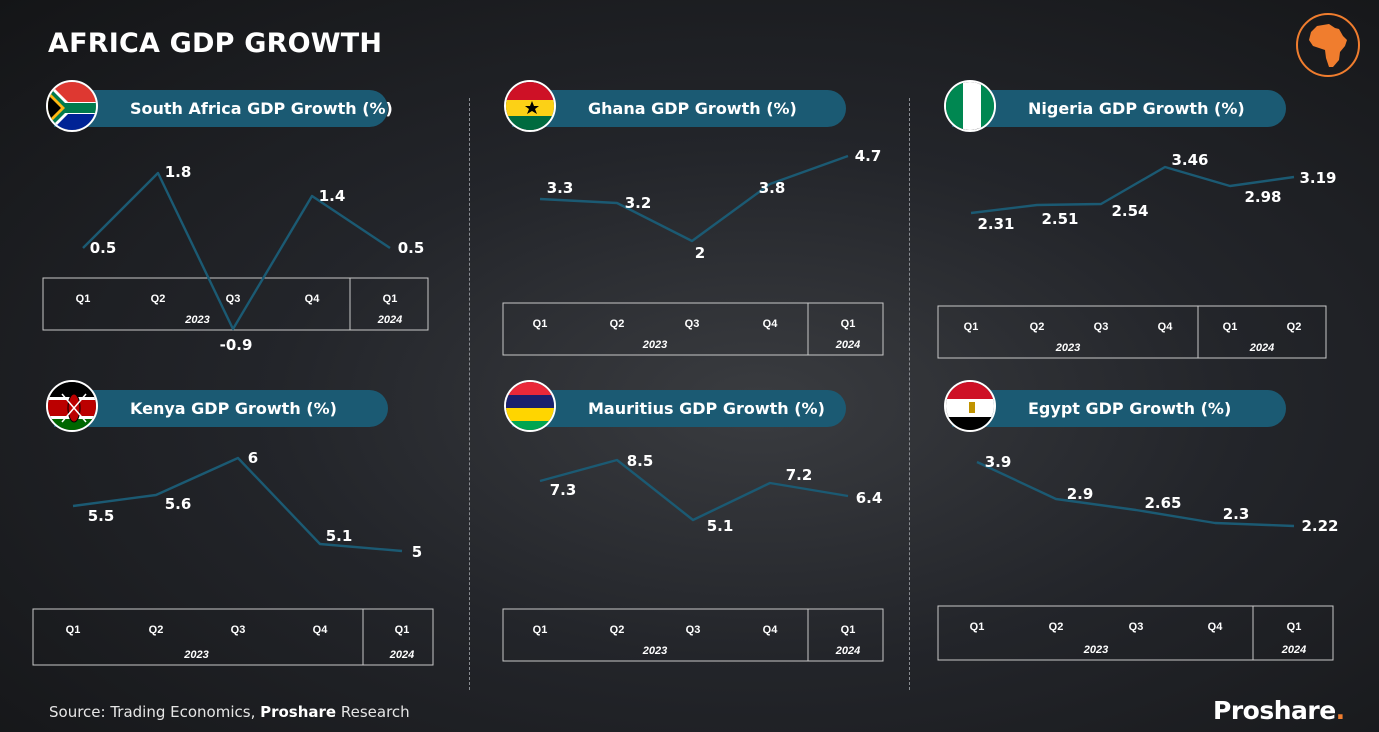  I want to click on data-label: 2.3, so click(1236, 514).